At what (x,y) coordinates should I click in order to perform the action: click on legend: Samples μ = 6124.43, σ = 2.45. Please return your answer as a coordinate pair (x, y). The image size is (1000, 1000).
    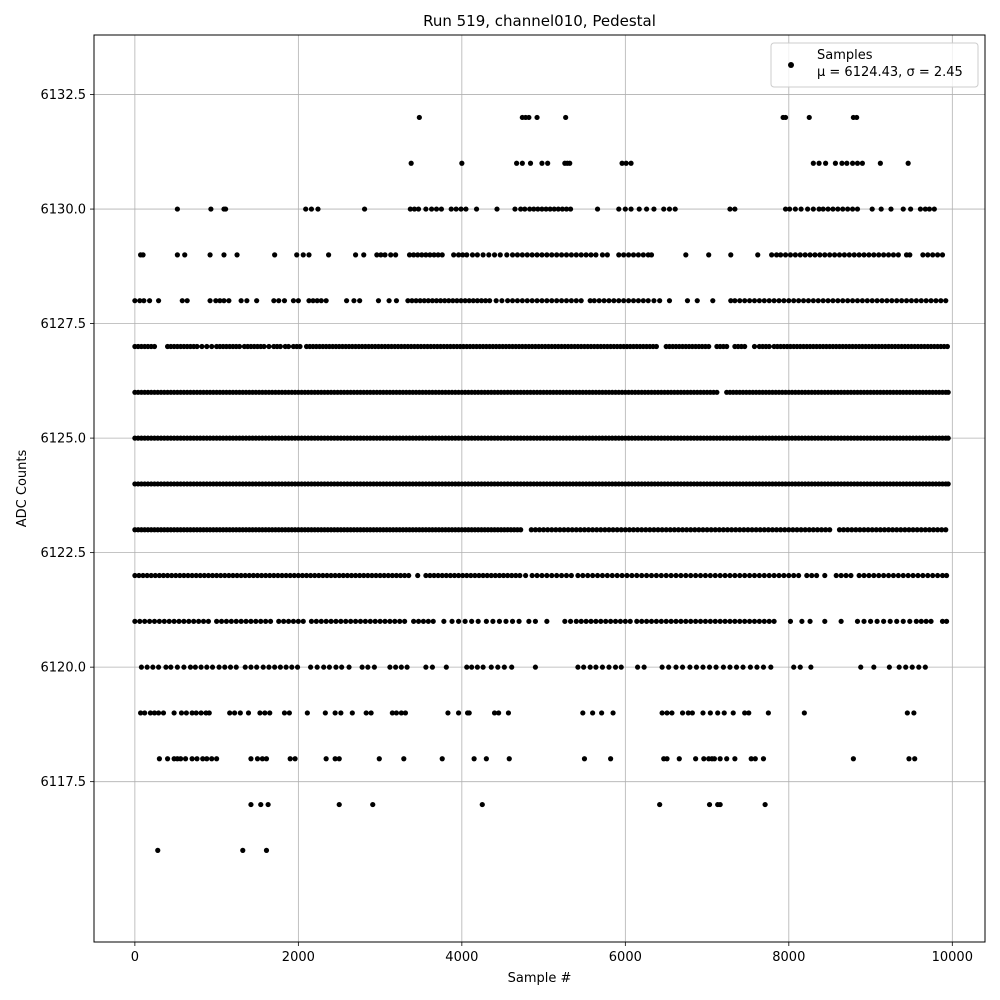
    Looking at the image, I should click on (874, 65).